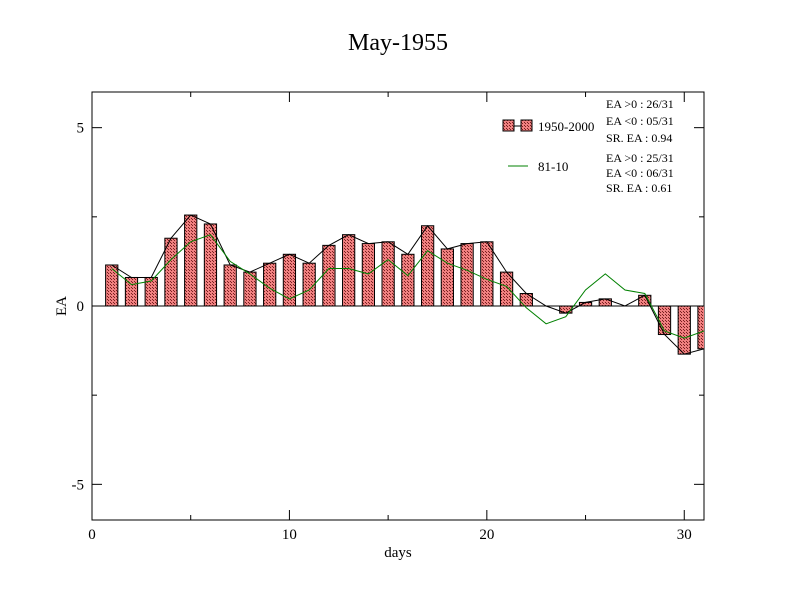 This screenshot has height=612, width=792. I want to click on legend-swatch-1950-2000-right, so click(526, 125).